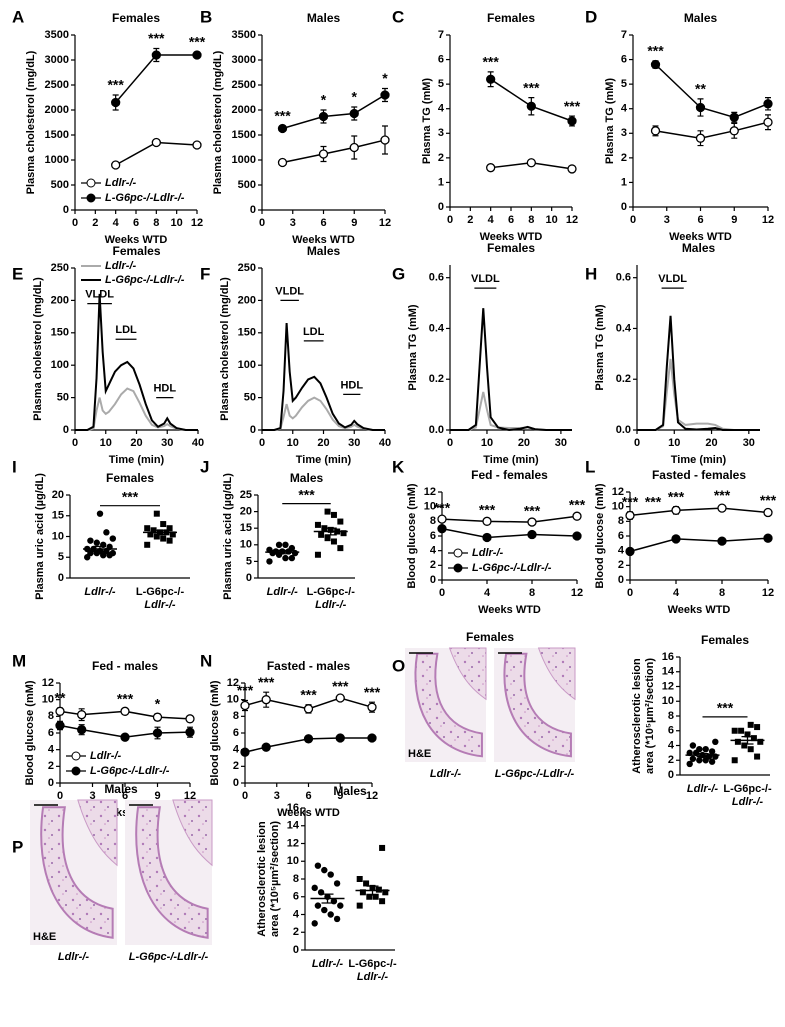 This screenshot has height=1027, width=785. I want to click on x-tick-label: 3, so click(277, 796).